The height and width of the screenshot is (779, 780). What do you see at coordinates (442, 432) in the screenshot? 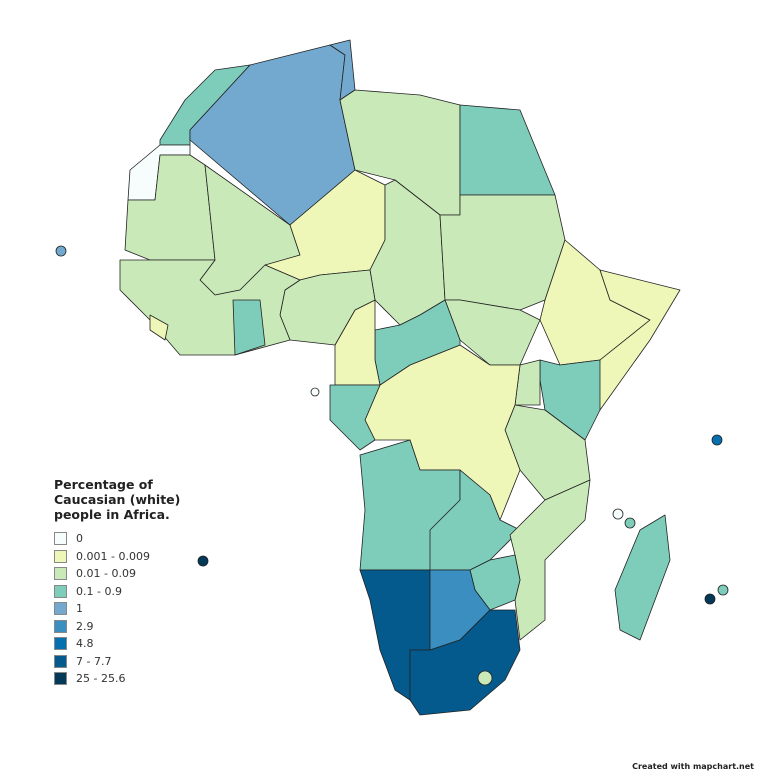
I see `country-dr-congo` at bounding box center [442, 432].